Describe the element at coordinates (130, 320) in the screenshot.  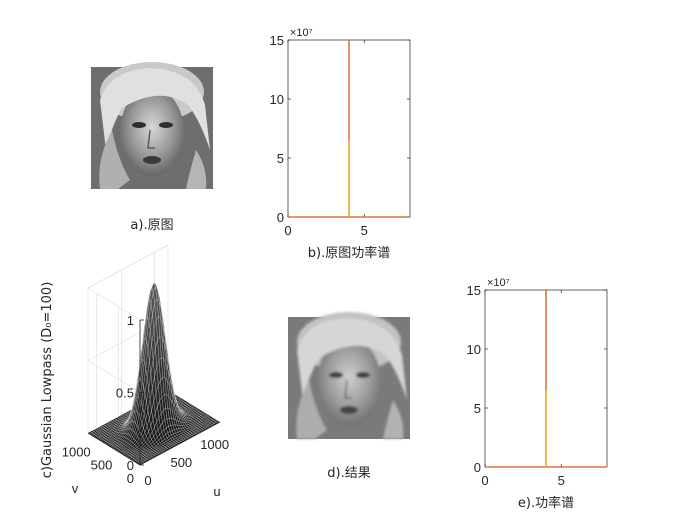
I see `z-tick-label: 1` at that location.